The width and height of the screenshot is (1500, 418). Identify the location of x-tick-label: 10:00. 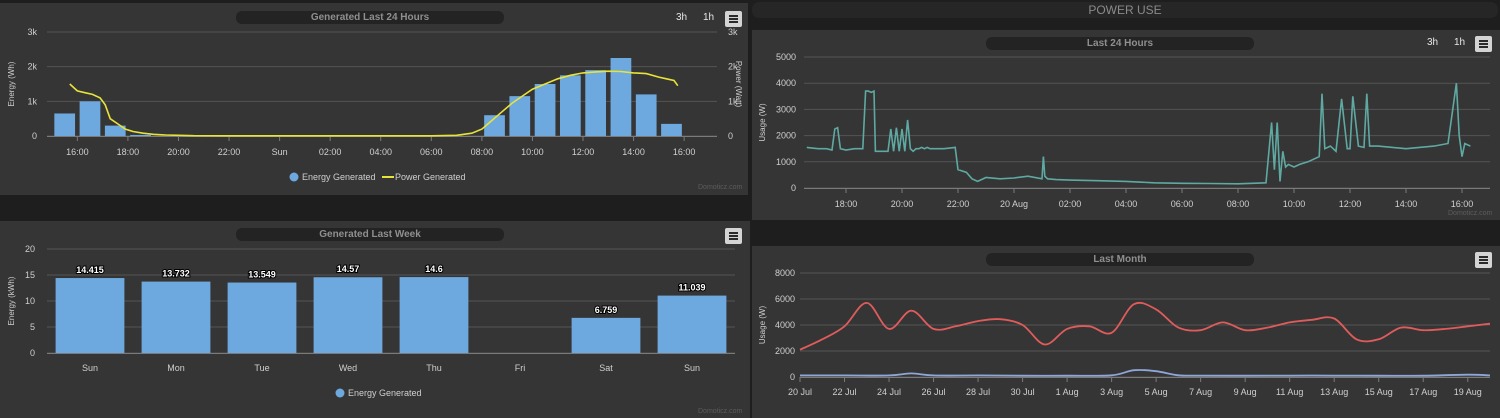
(1294, 204).